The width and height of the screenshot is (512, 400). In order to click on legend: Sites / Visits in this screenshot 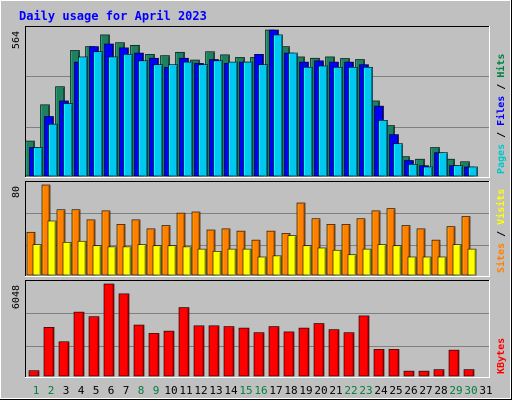, I will do `click(501, 231)`.